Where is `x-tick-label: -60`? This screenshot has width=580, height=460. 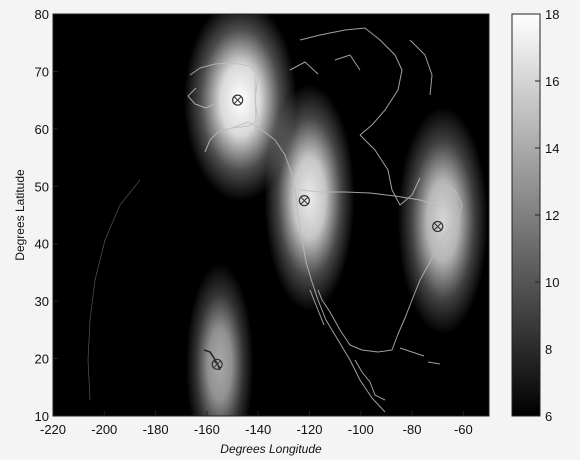
x-tick-label: -60 is located at coordinates (463, 429).